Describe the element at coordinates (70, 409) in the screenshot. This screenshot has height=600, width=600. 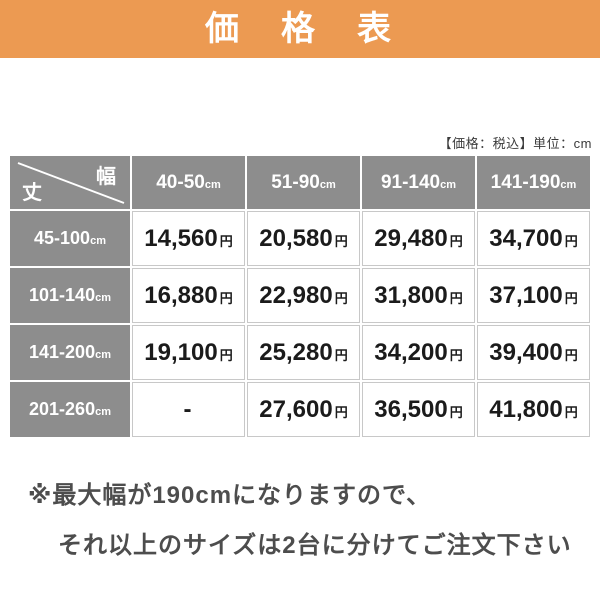
I see `row-header-201-260: 201-260cm` at that location.